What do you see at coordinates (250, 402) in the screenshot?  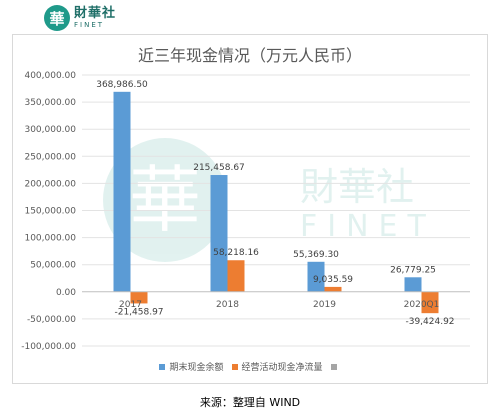 I see `source-note: 来源：整理自 WIND` at bounding box center [250, 402].